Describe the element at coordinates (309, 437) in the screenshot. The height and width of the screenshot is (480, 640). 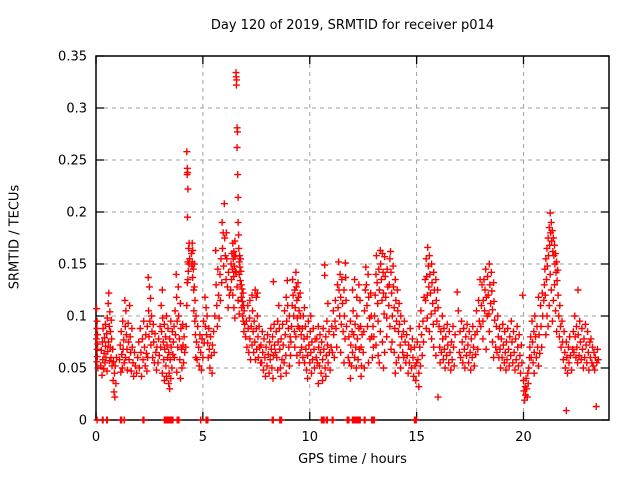
I see `x-tick-label: 10` at that location.